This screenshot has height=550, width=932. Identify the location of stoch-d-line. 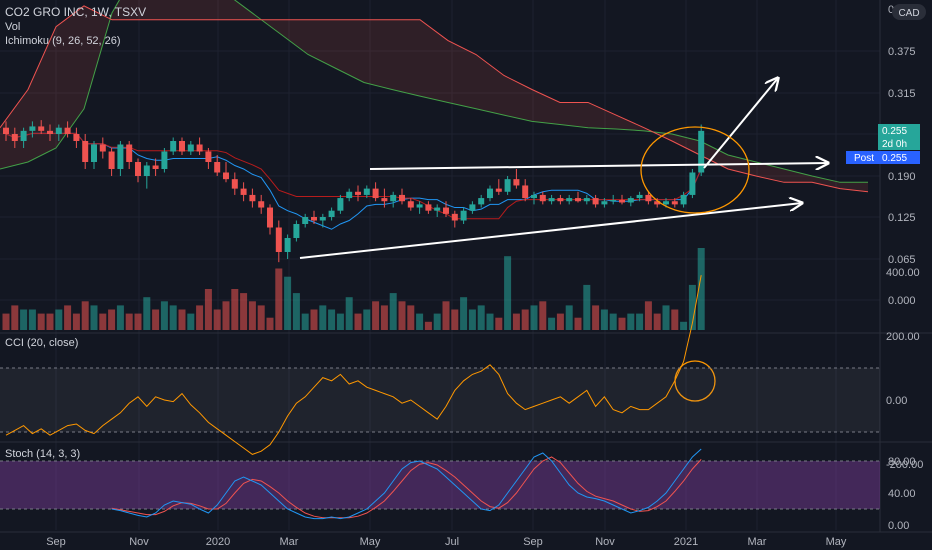
(406, 487).